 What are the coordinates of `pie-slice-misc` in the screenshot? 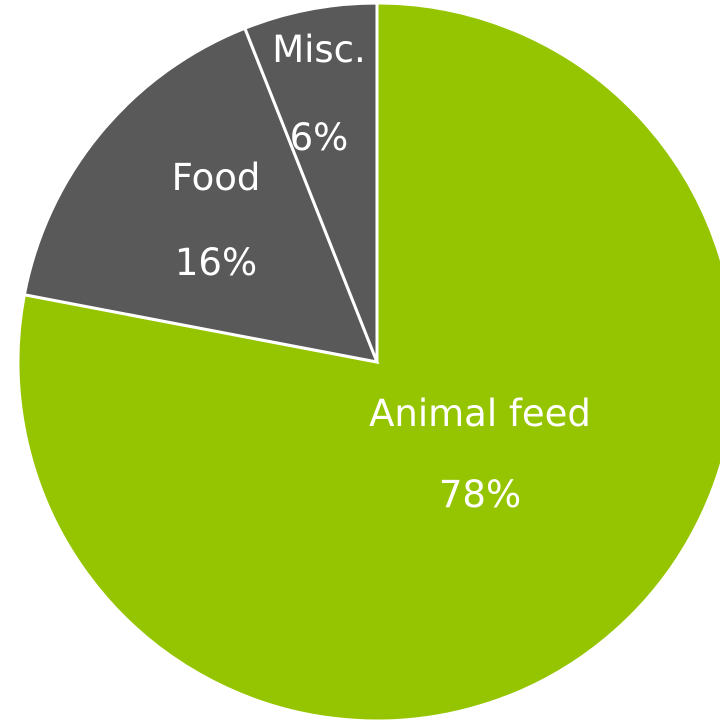 It's located at (310, 182).